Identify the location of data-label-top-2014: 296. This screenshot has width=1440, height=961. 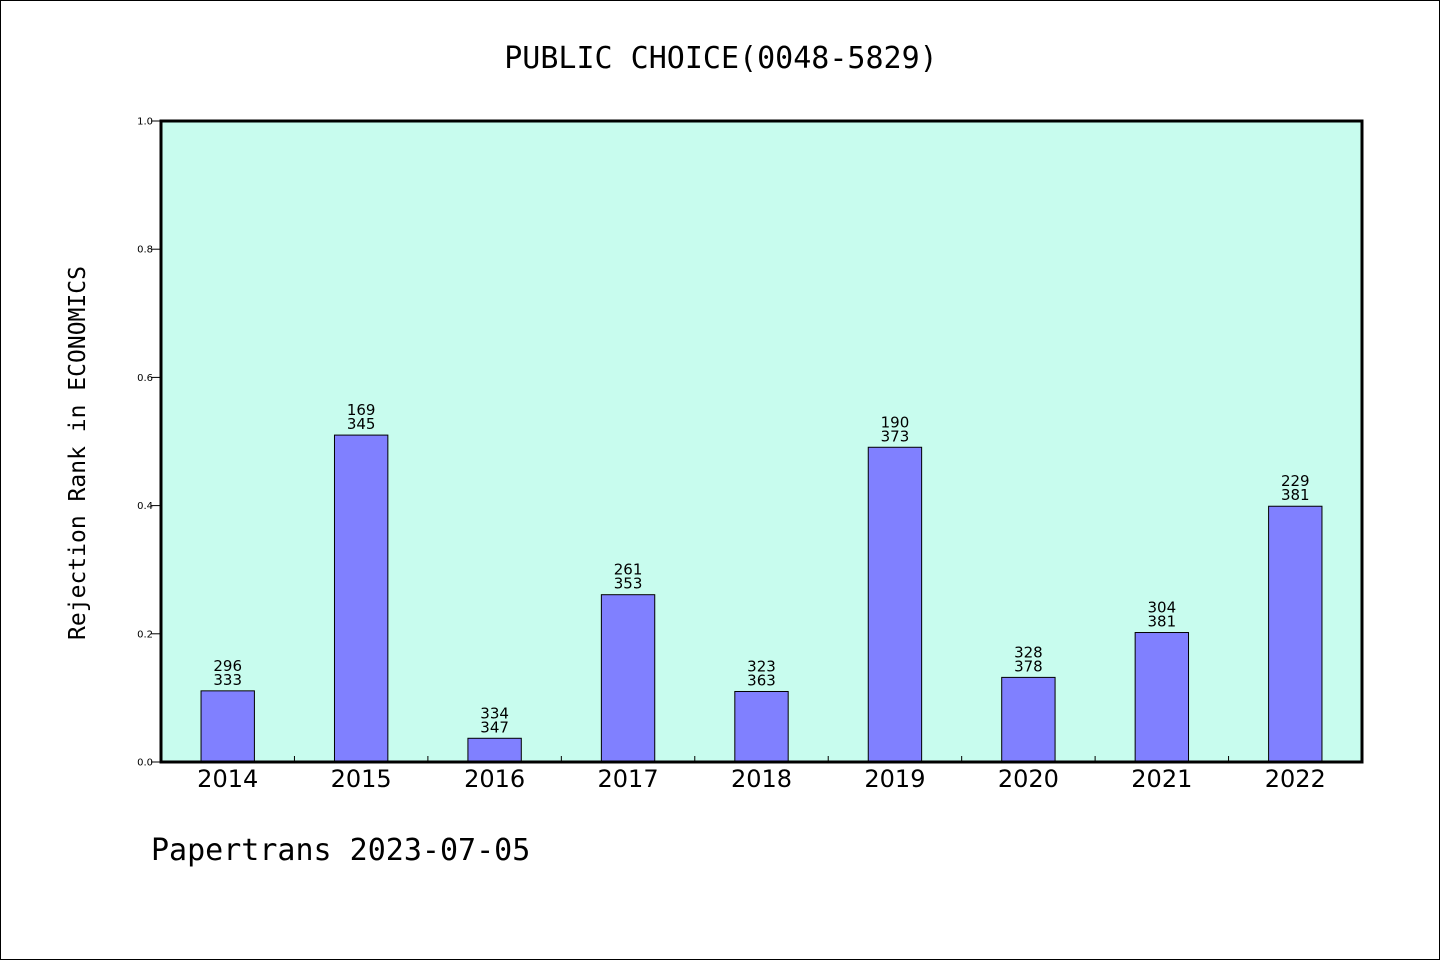
(227, 666).